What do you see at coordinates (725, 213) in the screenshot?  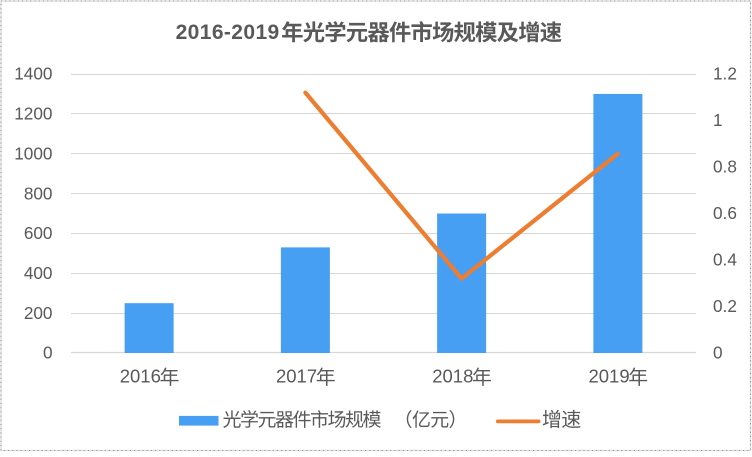 I see `svg-text: 0.6` at bounding box center [725, 213].